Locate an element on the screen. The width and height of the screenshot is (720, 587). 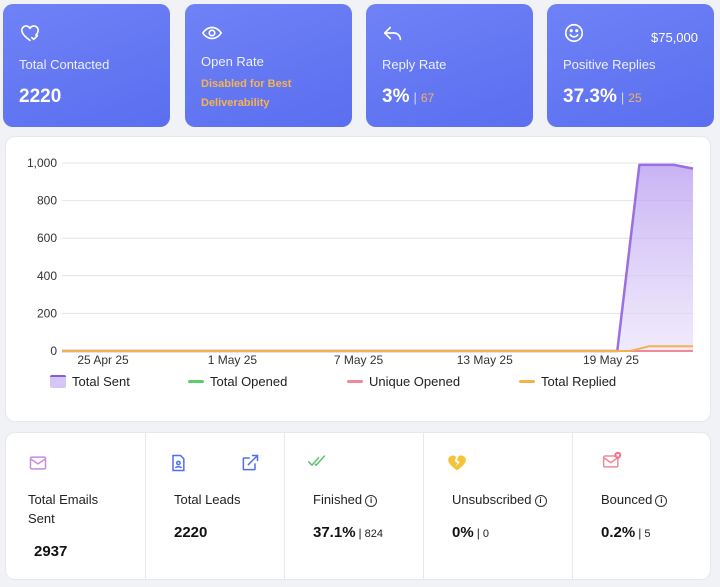
heart-check-icon is located at coordinates (30, 33).